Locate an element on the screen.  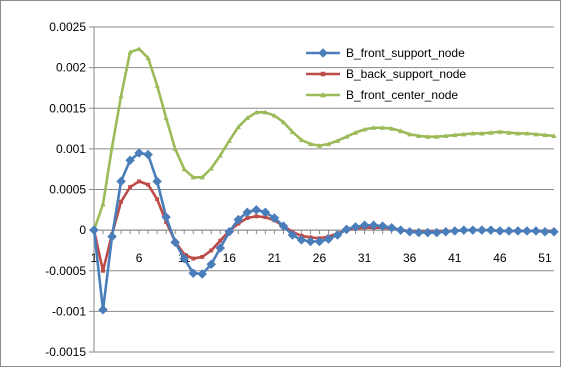
y-tick-label: 0.001 is located at coordinates (71, 149).